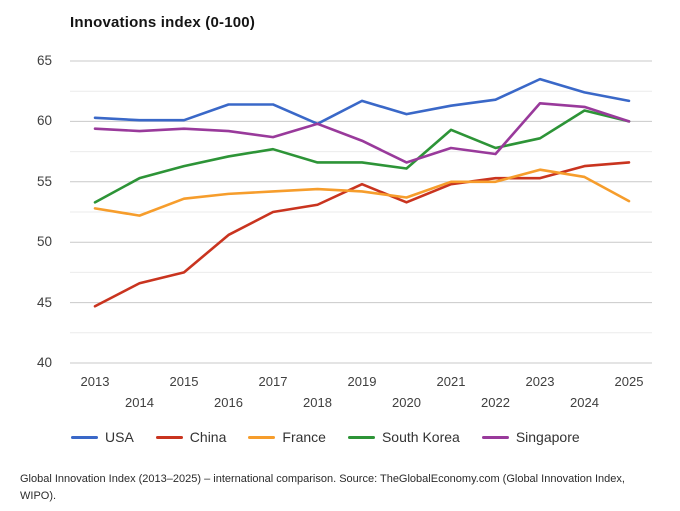  What do you see at coordinates (208, 437) in the screenshot?
I see `legend-label: China` at bounding box center [208, 437].